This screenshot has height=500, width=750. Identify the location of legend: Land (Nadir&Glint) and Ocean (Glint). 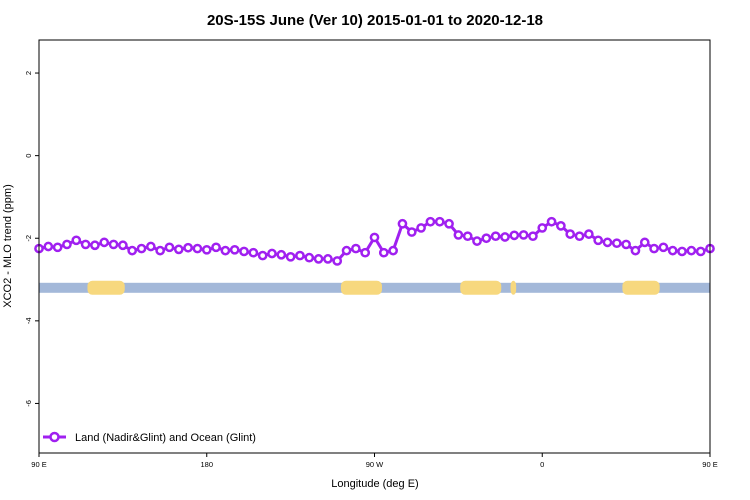
(149, 437).